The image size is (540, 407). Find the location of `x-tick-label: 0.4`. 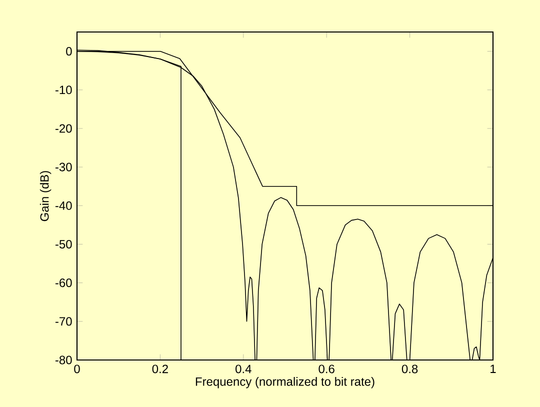

x-tick-label: 0.4 is located at coordinates (244, 369).